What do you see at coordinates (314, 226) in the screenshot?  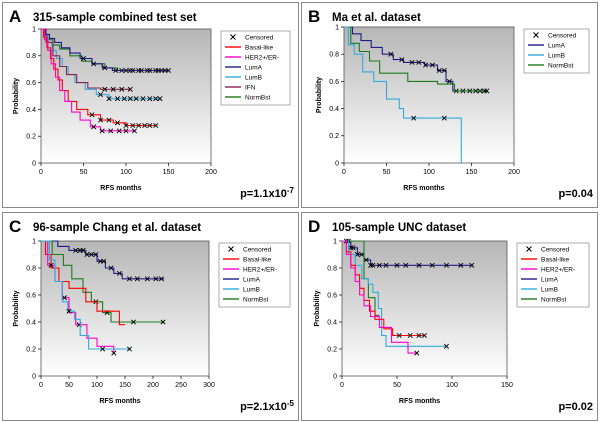 I see `panel-letter: D` at bounding box center [314, 226].